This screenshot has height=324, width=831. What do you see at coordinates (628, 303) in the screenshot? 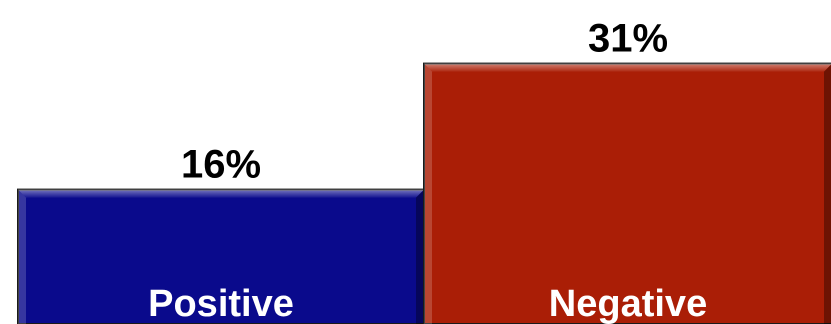
I see `category-label-negative: Negative` at bounding box center [628, 303].